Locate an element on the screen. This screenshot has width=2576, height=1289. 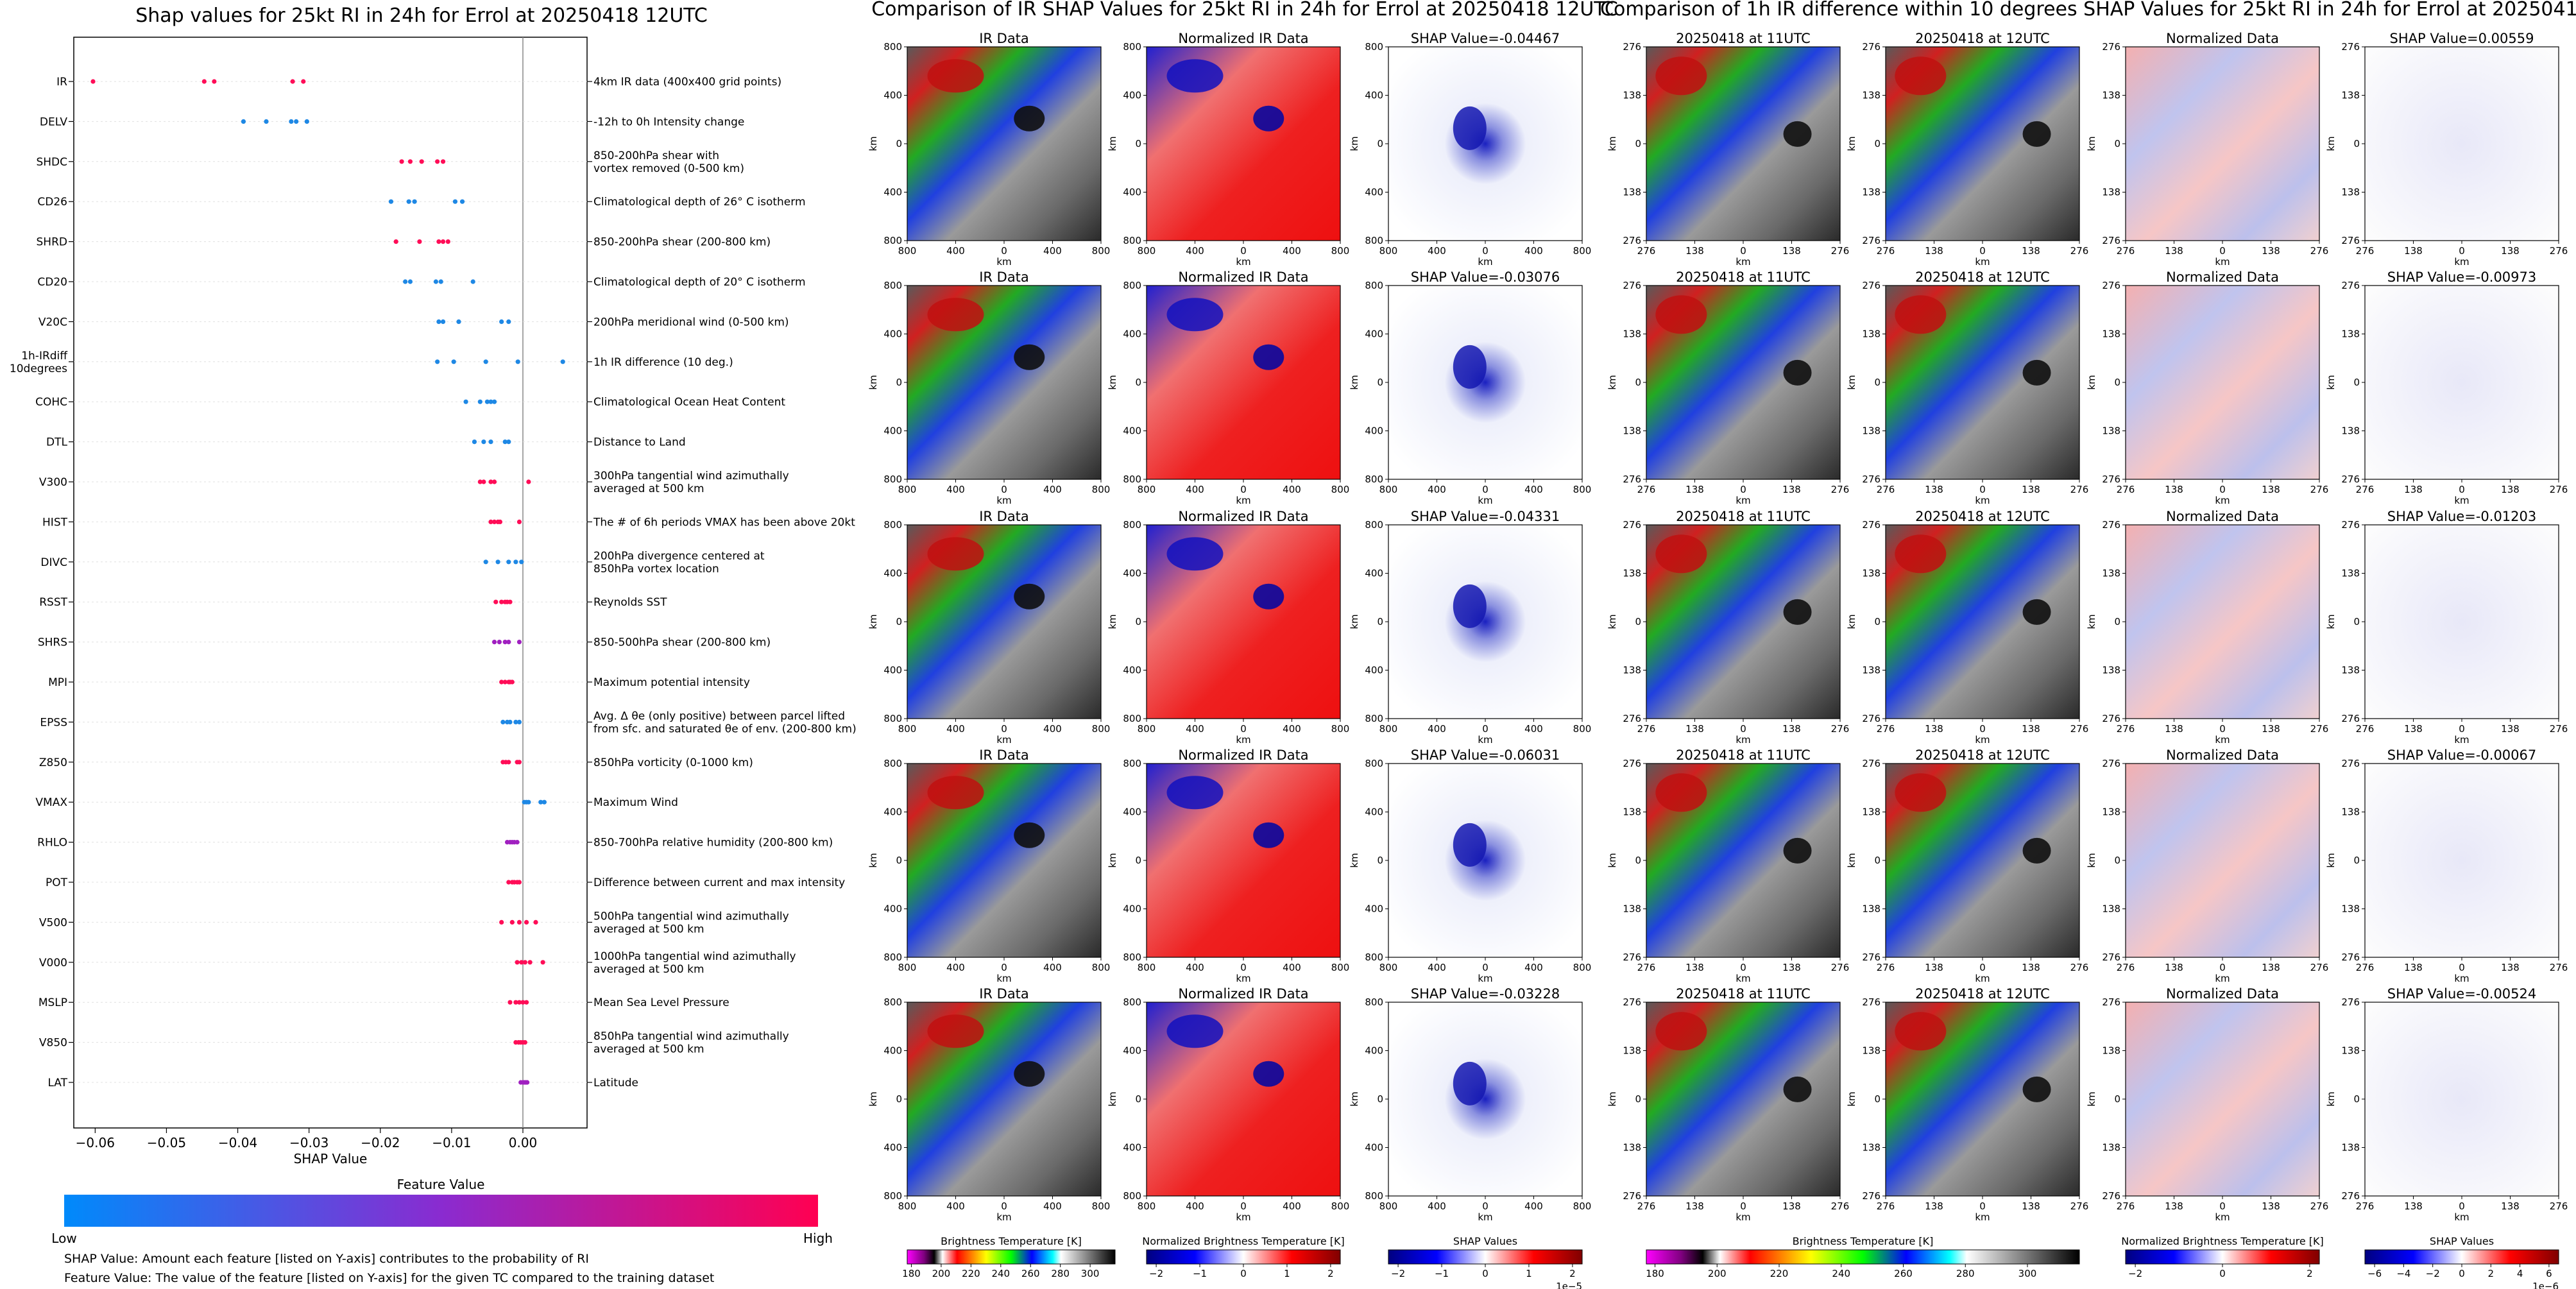
feature-name-line: SHRD is located at coordinates (52, 242).